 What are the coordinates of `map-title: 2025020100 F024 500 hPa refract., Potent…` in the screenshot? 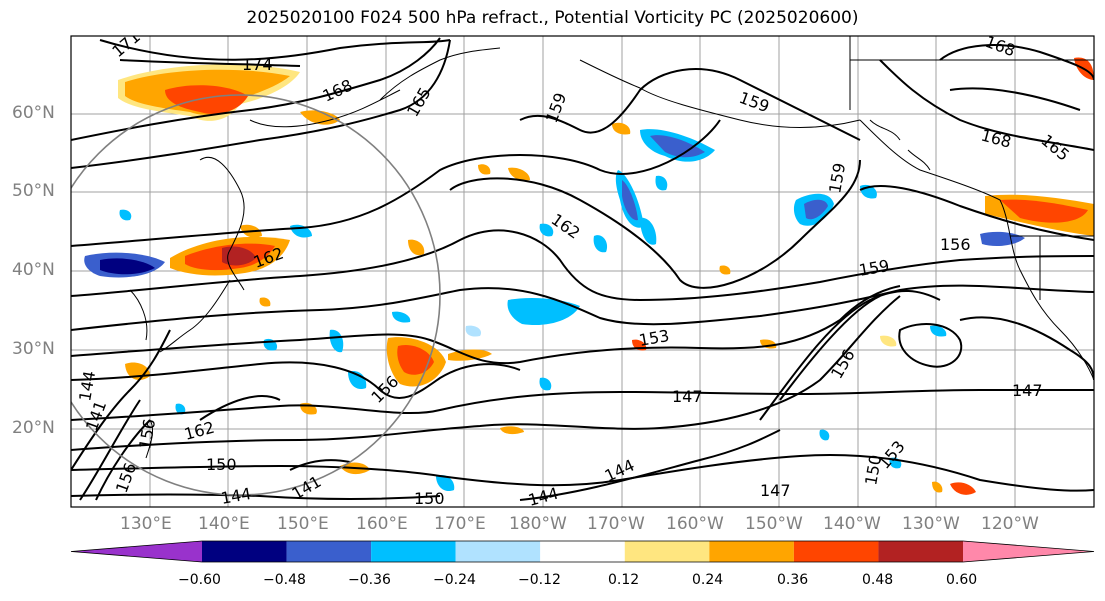 It's located at (552, 18).